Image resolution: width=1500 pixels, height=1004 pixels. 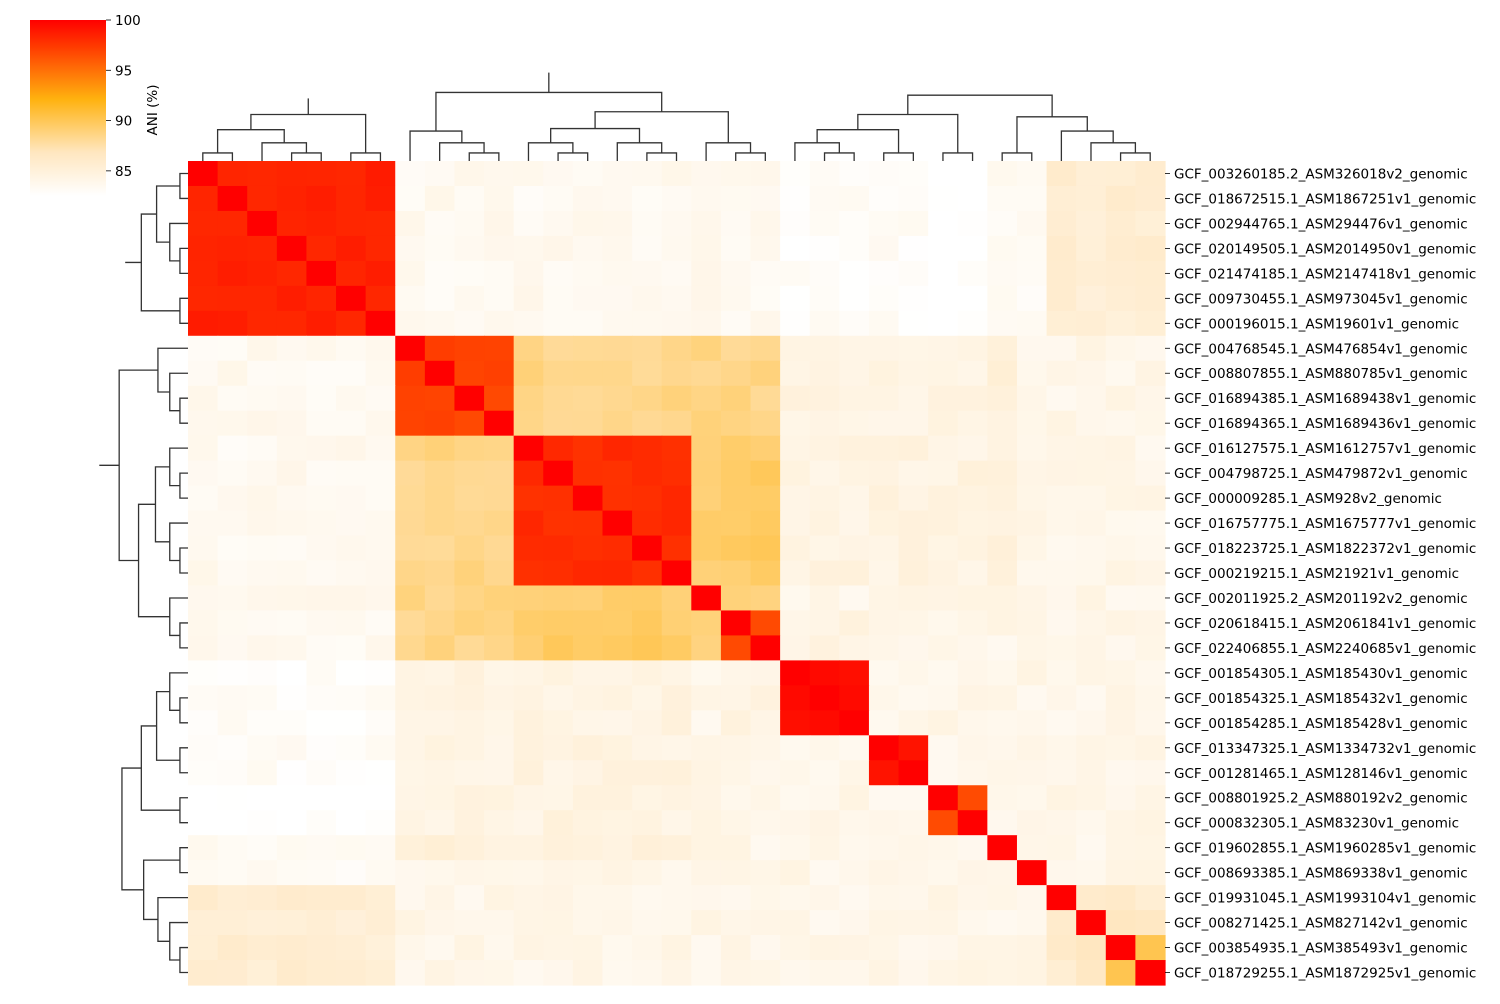 I want to click on row-label: GCF_022406855.1_ASM2240685v1_genomic, so click(x=1325, y=649).